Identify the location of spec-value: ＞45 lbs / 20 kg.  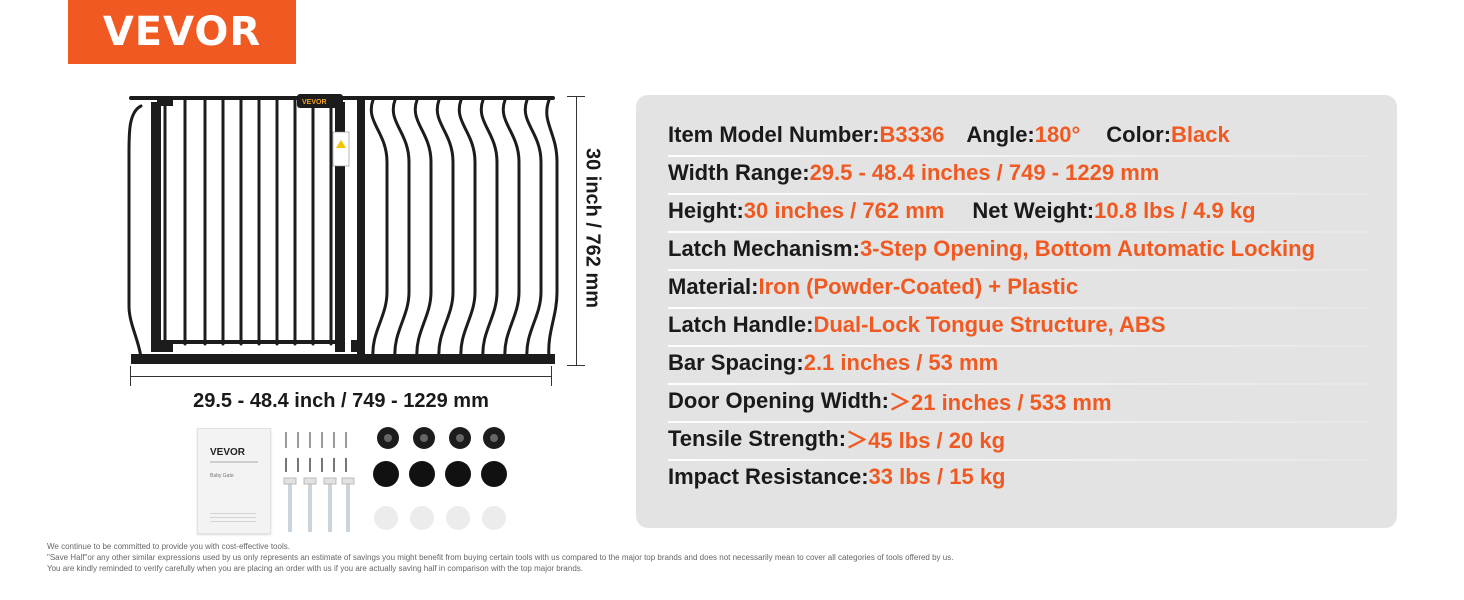
(926, 440).